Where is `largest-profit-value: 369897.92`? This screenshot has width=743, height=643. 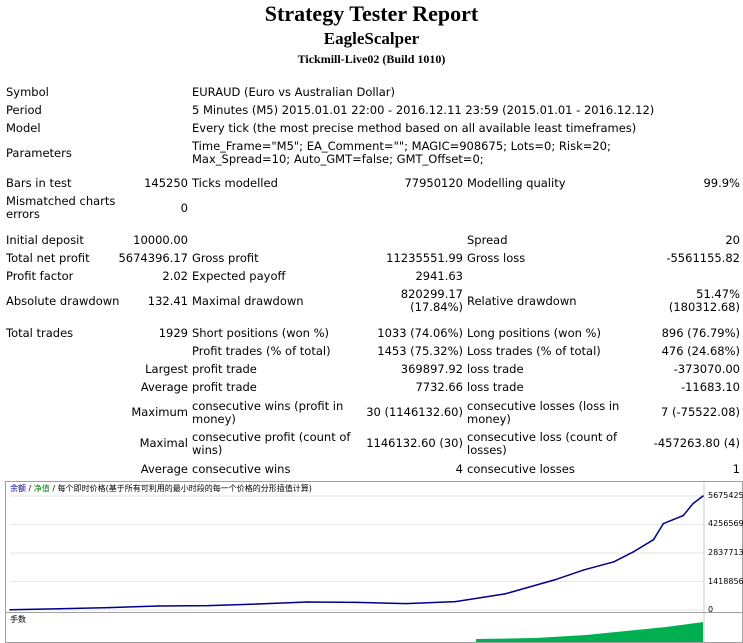 largest-profit-value: 369897.92 is located at coordinates (431, 369).